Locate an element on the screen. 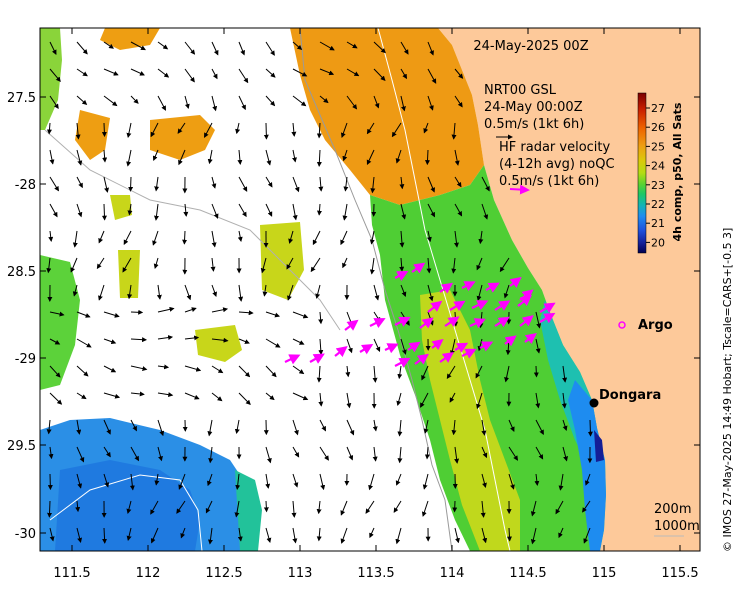 The height and width of the screenshot is (592, 740). sst-nearshore-blue is located at coordinates (587, 465).